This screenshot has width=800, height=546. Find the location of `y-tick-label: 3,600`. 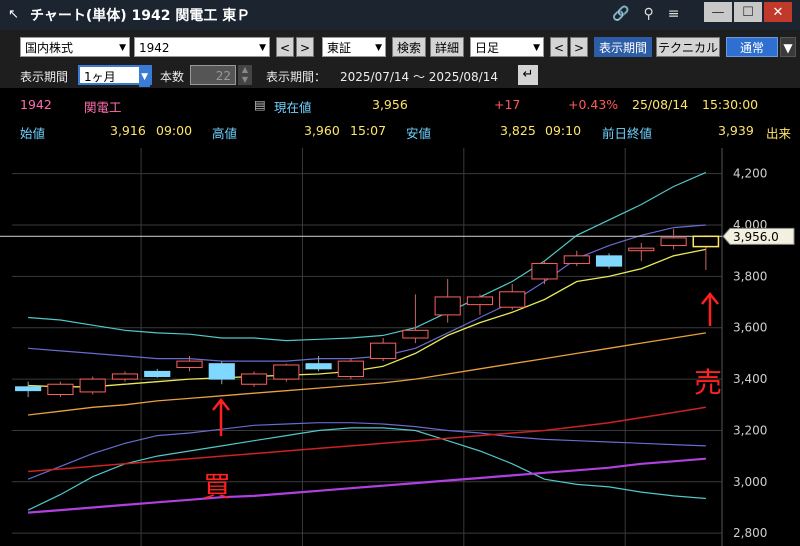

y-tick-label: 3,600 is located at coordinates (750, 328).